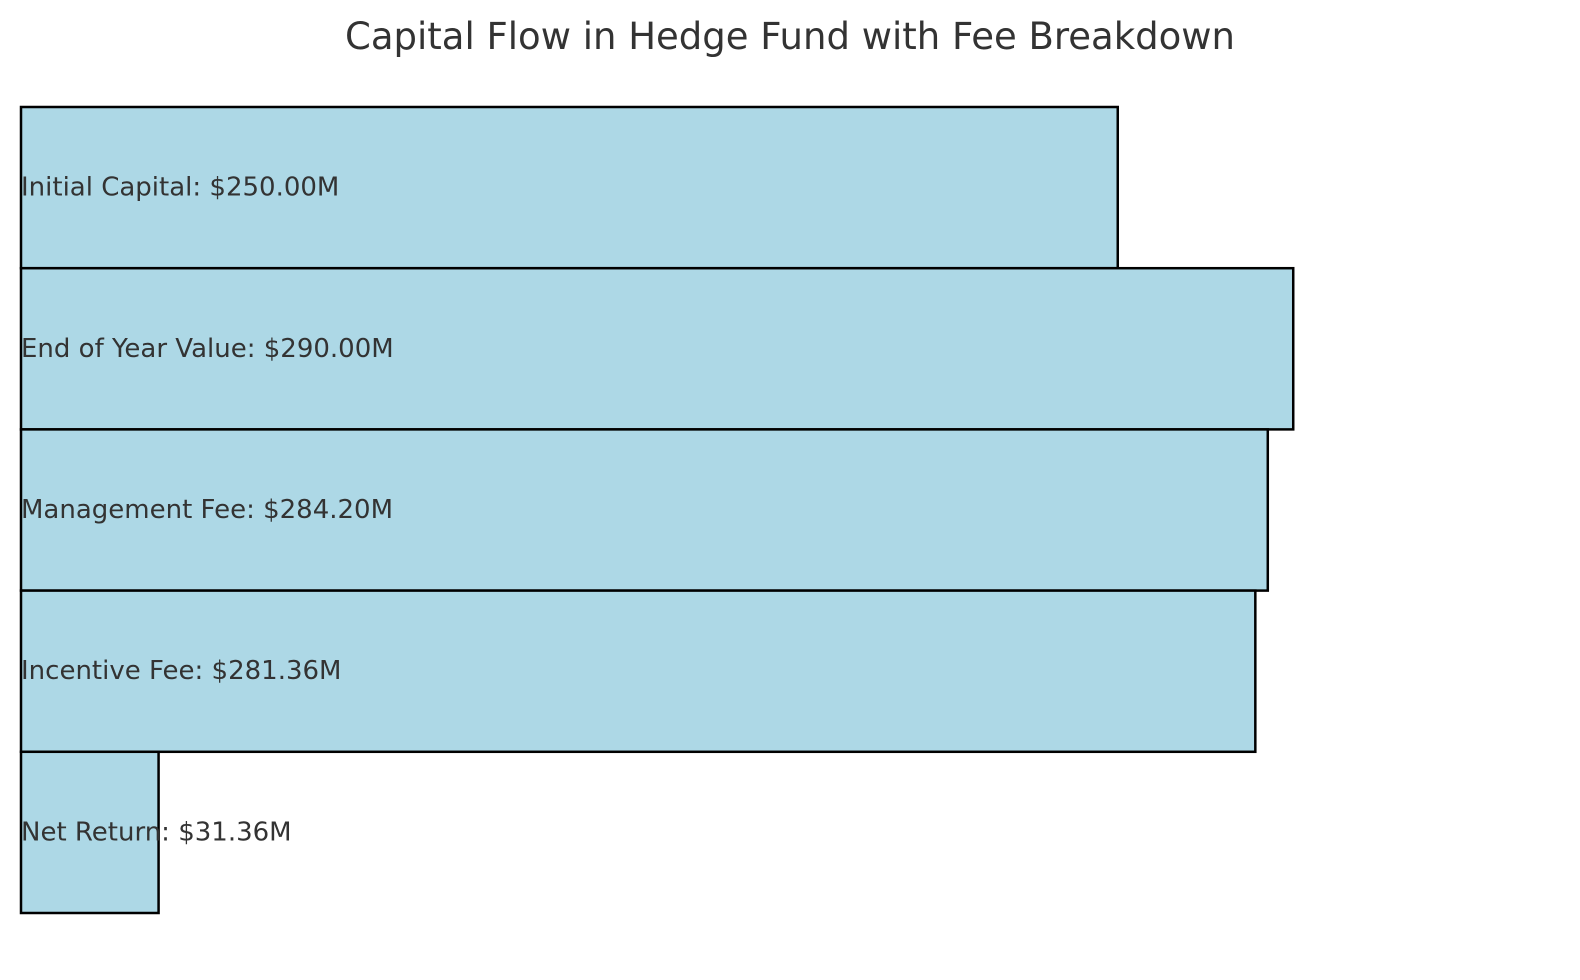 This screenshot has width=1580, height=980. What do you see at coordinates (156, 832) in the screenshot?
I see `bar-label-net-return: Net Return: $31.36M` at bounding box center [156, 832].